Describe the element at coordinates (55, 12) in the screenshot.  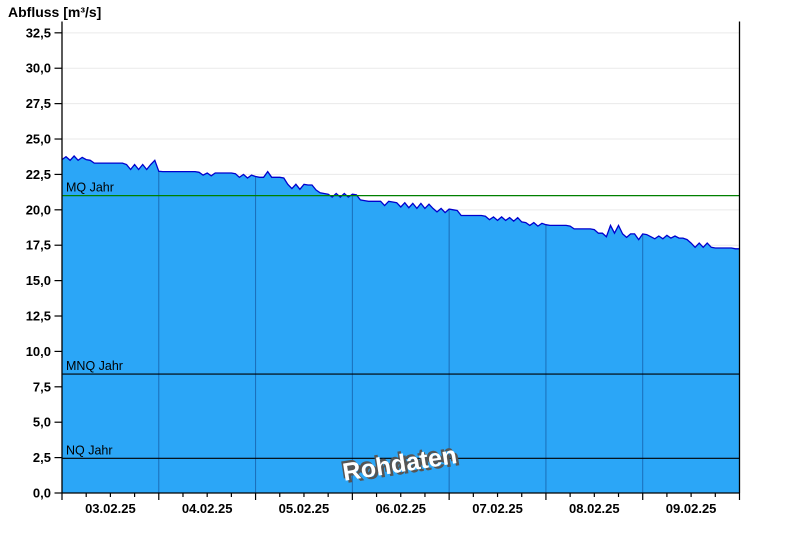
I see `chart-title: Abfluss [m³/s]` at that location.